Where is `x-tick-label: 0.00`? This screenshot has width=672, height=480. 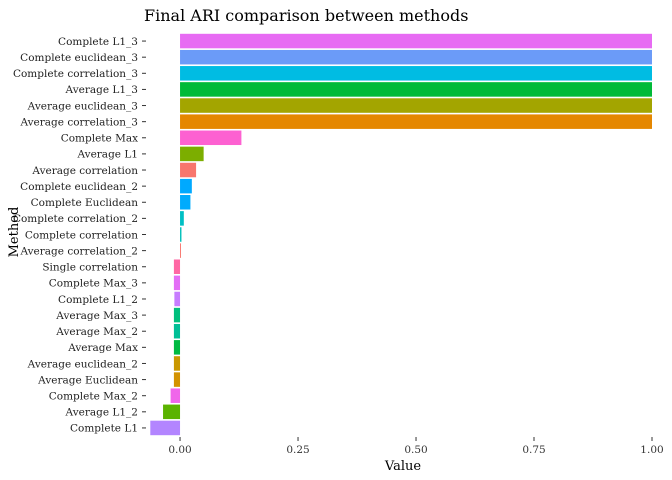
x-tick-label: 0.00 is located at coordinates (179, 450).